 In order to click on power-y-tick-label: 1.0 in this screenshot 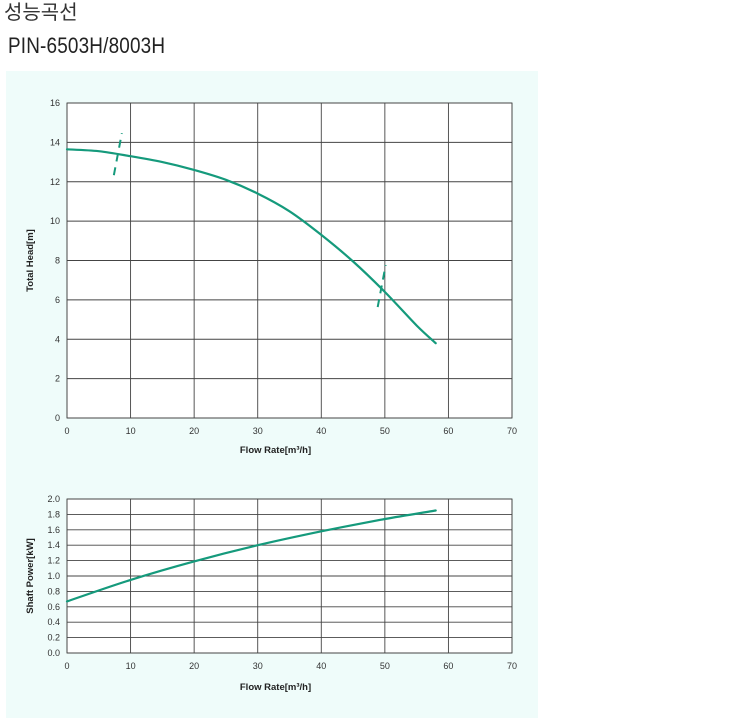, I will do `click(53, 576)`.